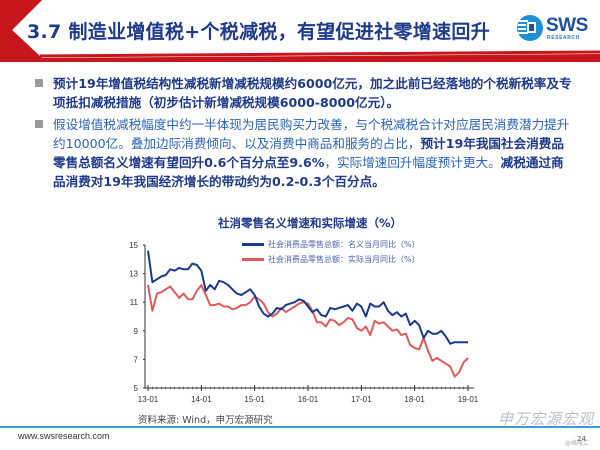 The image size is (600, 450). What do you see at coordinates (567, 25) in the screenshot?
I see `logo-text: SWS` at bounding box center [567, 25].